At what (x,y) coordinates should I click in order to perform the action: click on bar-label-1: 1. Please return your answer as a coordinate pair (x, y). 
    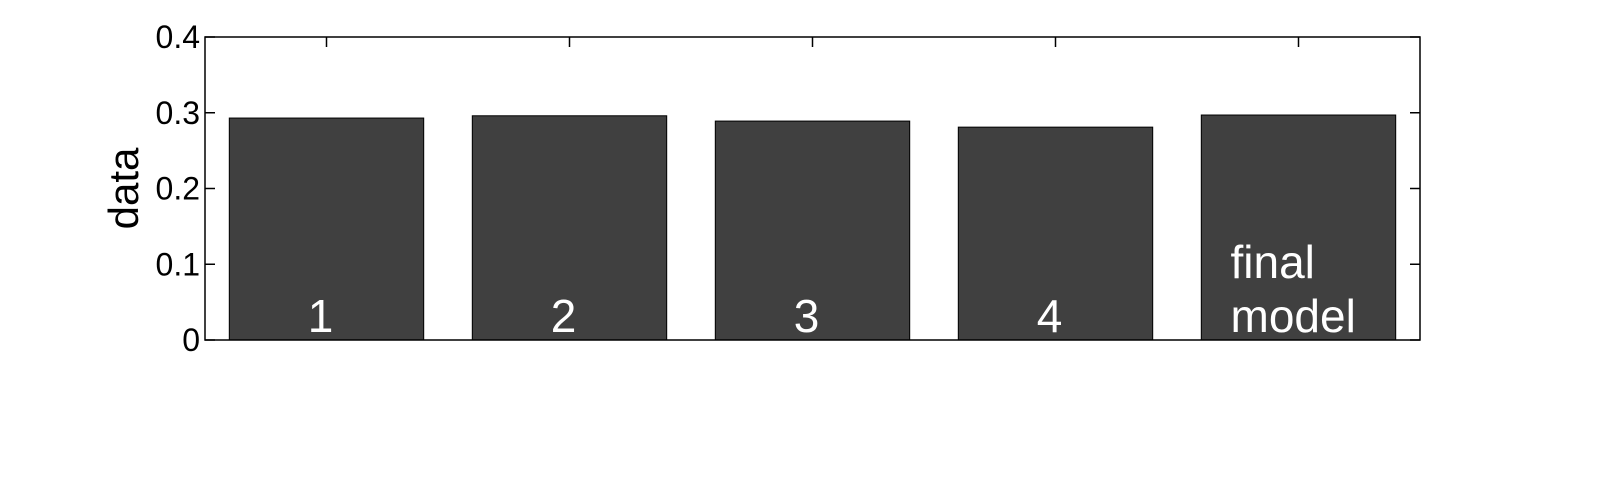
    Looking at the image, I should click on (321, 316).